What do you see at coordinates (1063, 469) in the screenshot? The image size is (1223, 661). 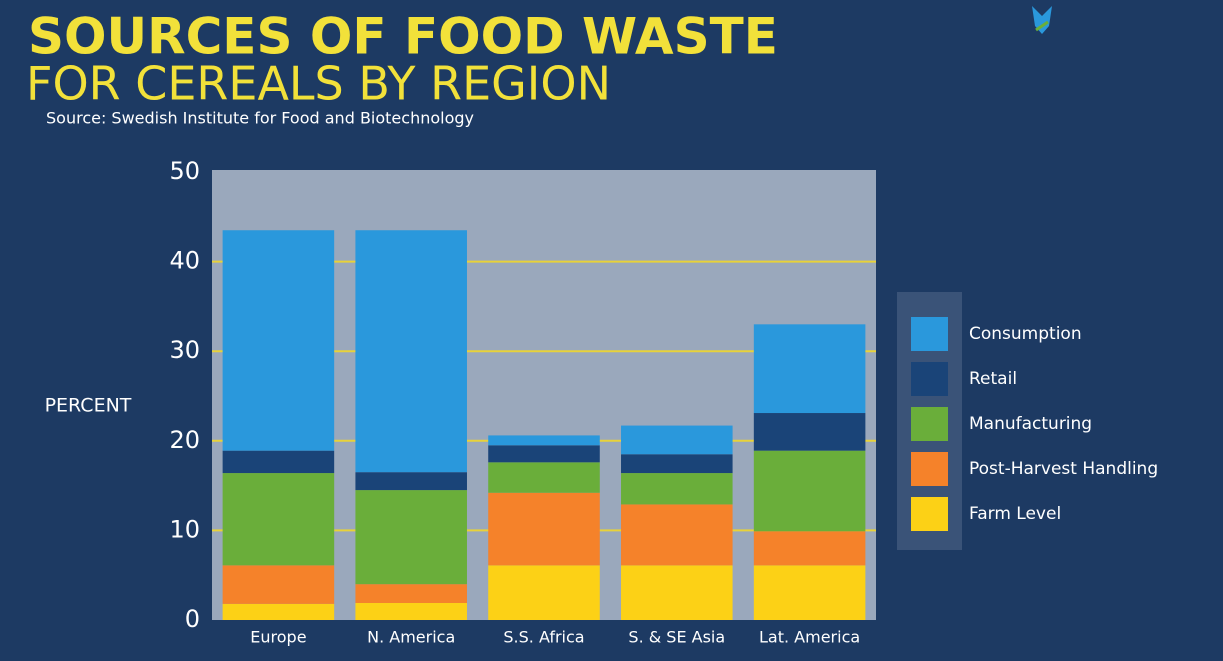 I see `legend-label: Post-Harvest Handling` at bounding box center [1063, 469].